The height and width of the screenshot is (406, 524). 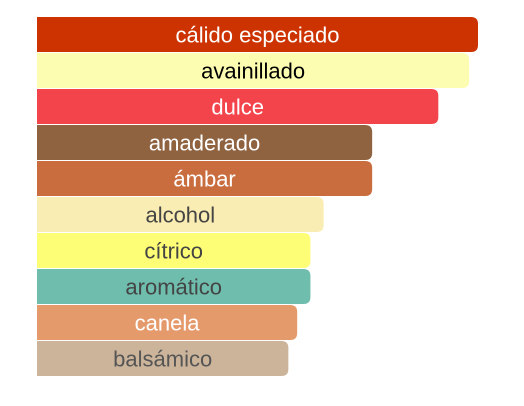 I want to click on bar-row: canela, so click(x=167, y=322).